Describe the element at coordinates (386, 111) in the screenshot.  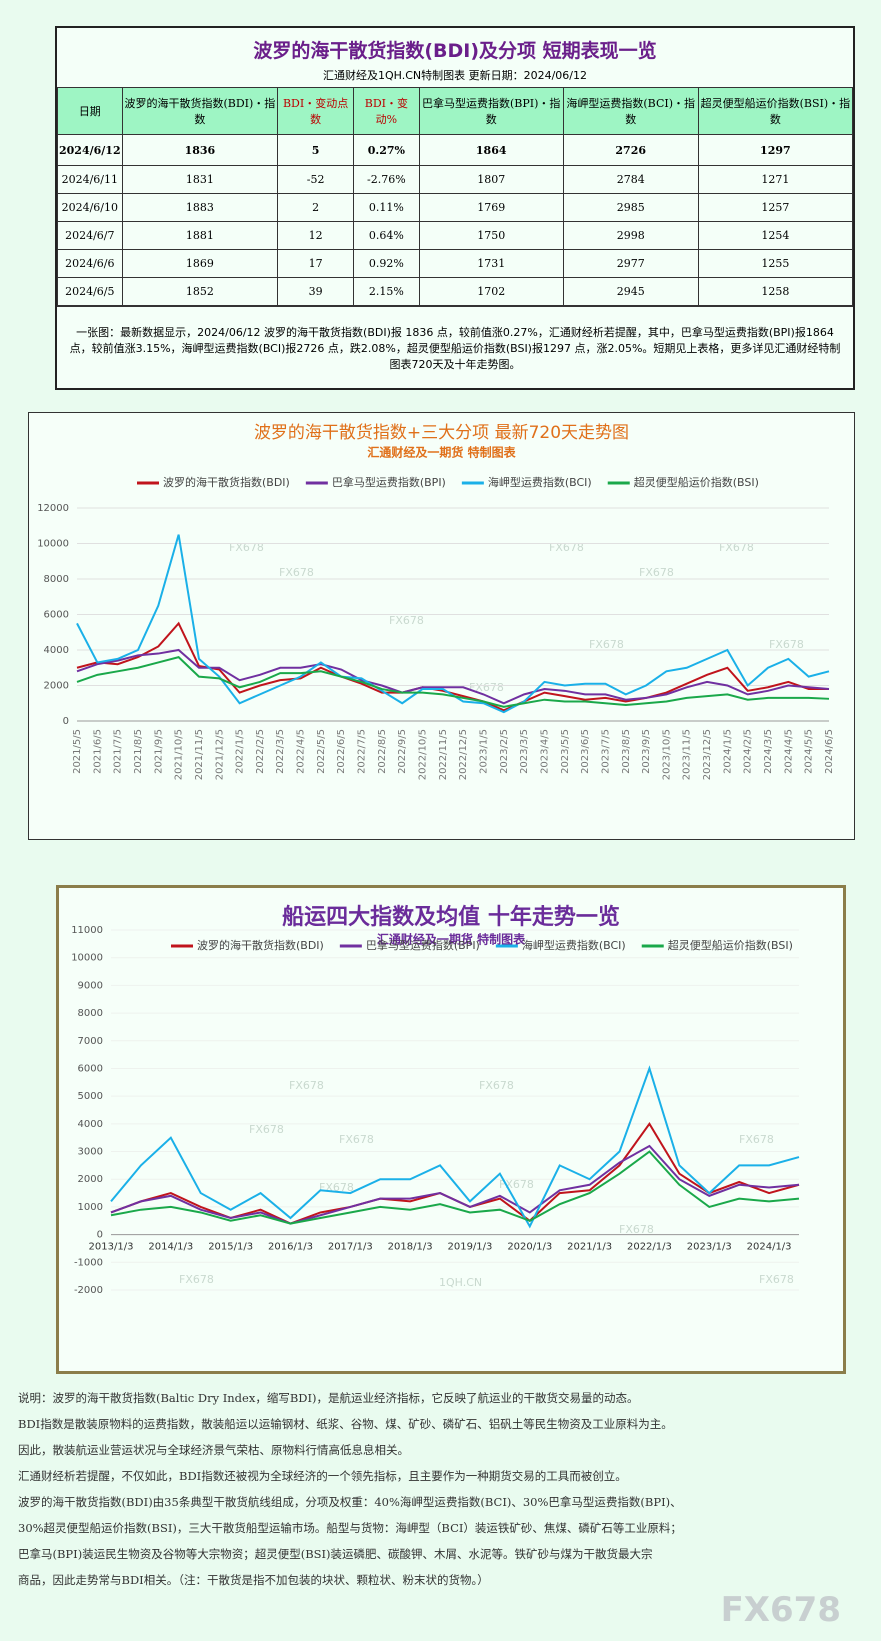
I see `column-header: BDI・变动%` at that location.